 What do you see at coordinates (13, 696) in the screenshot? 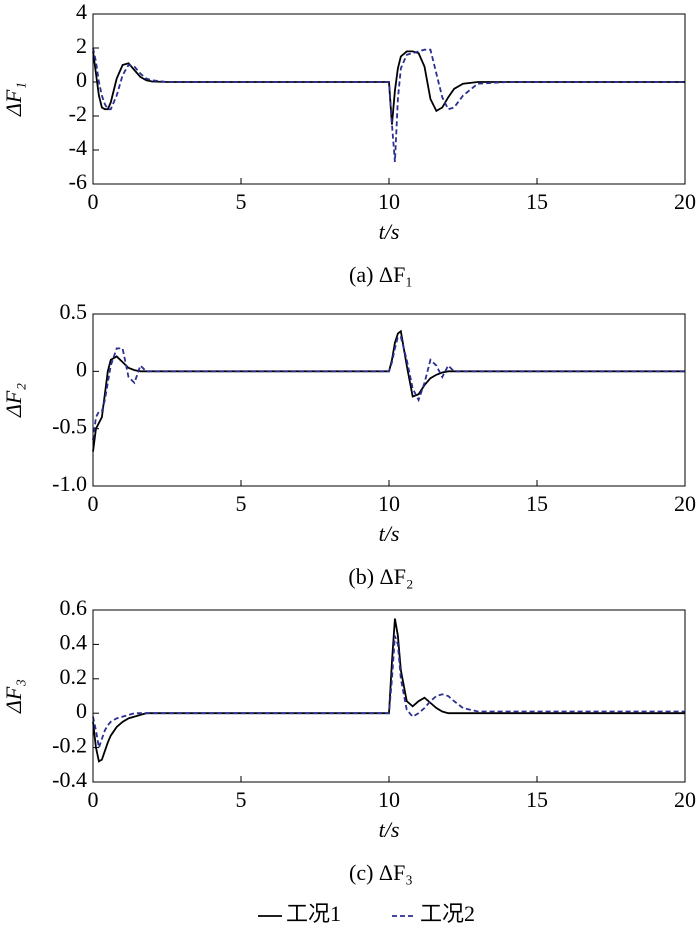
I see `y-axis-label: ΔF₃` at bounding box center [13, 696].